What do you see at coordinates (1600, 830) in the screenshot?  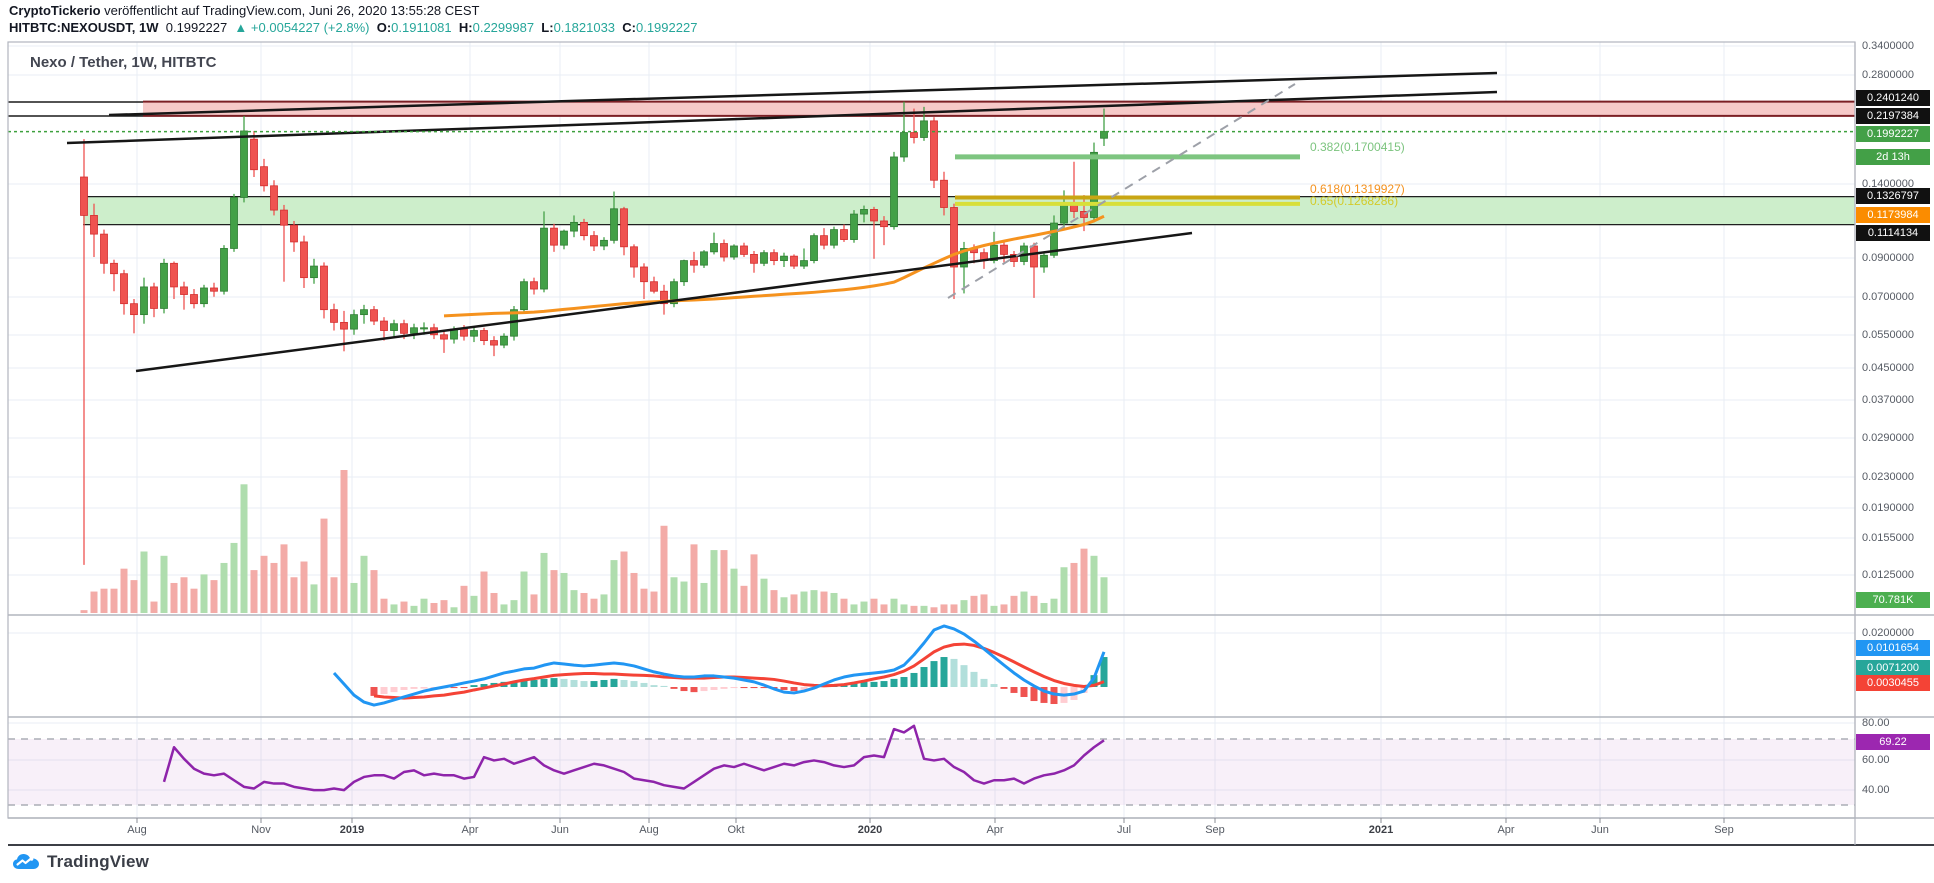 I see `time-axis-label: Jun` at bounding box center [1600, 830].